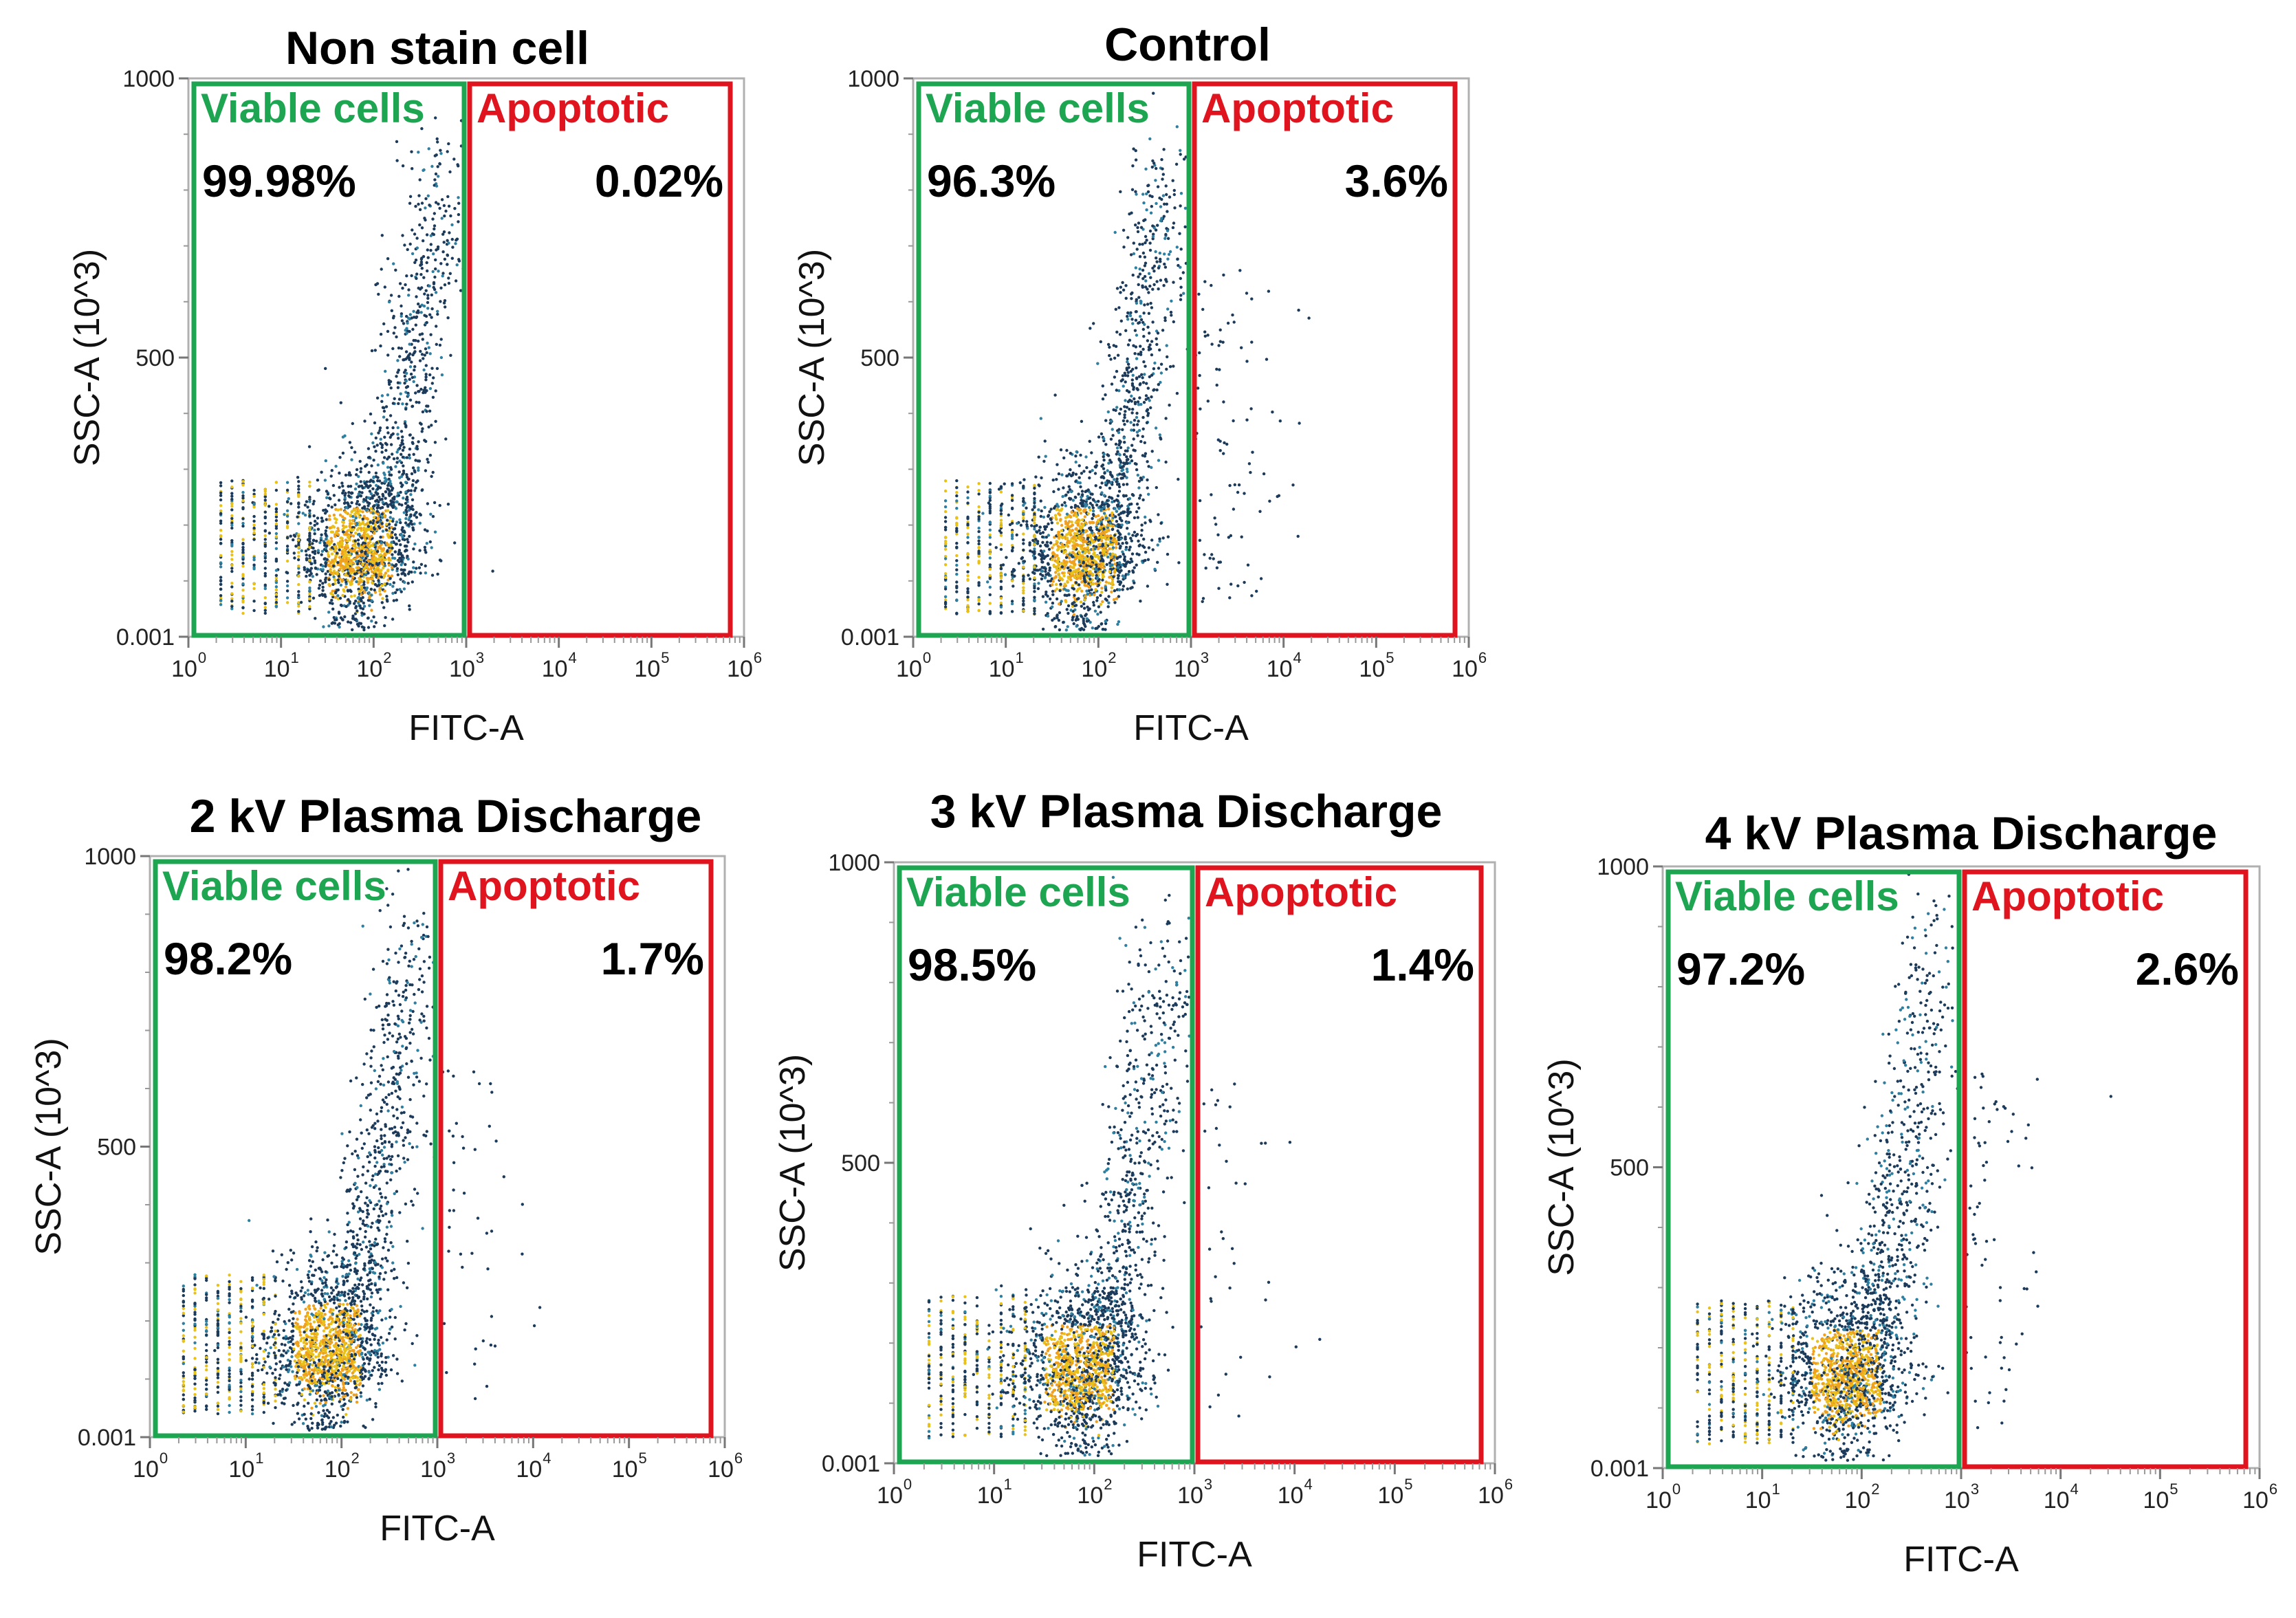 This screenshot has height=1618, width=2296. Describe the element at coordinates (1187, 45) in the screenshot. I see `panel-title: Control` at that location.